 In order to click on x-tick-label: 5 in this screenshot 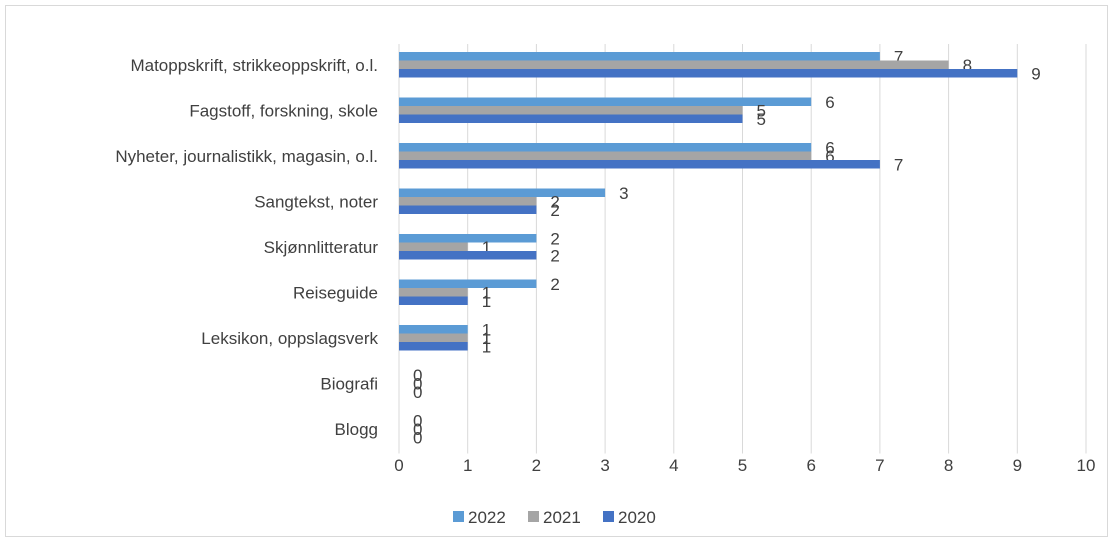, I will do `click(742, 465)`.